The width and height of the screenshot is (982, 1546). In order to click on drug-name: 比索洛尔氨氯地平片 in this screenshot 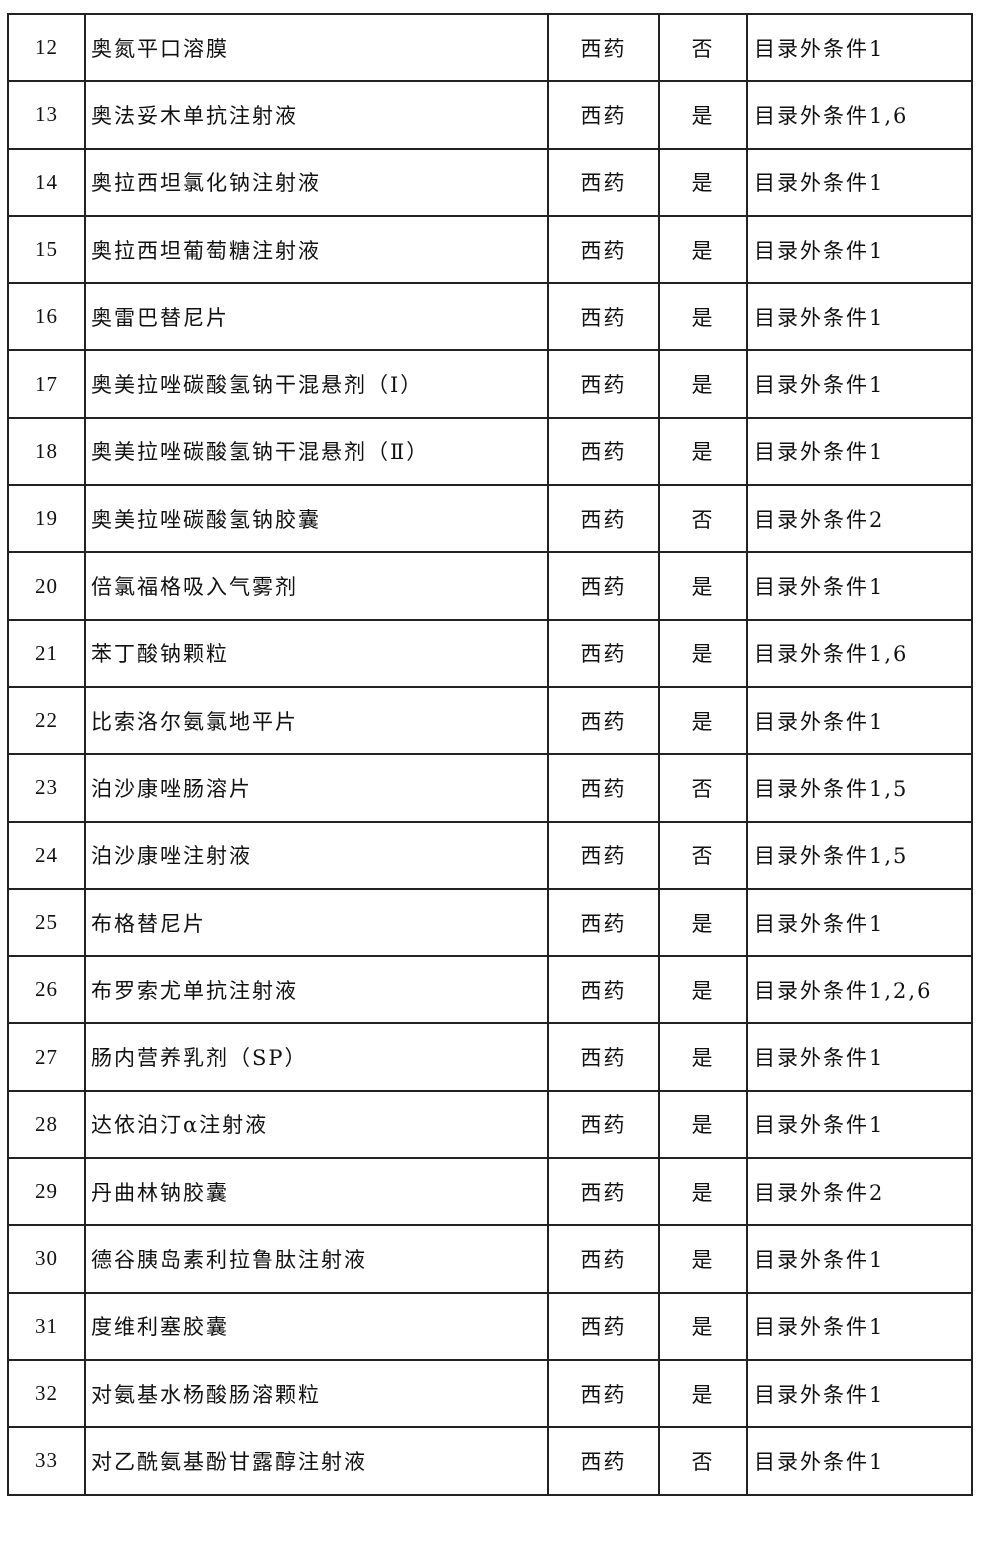, I will do `click(316, 720)`.